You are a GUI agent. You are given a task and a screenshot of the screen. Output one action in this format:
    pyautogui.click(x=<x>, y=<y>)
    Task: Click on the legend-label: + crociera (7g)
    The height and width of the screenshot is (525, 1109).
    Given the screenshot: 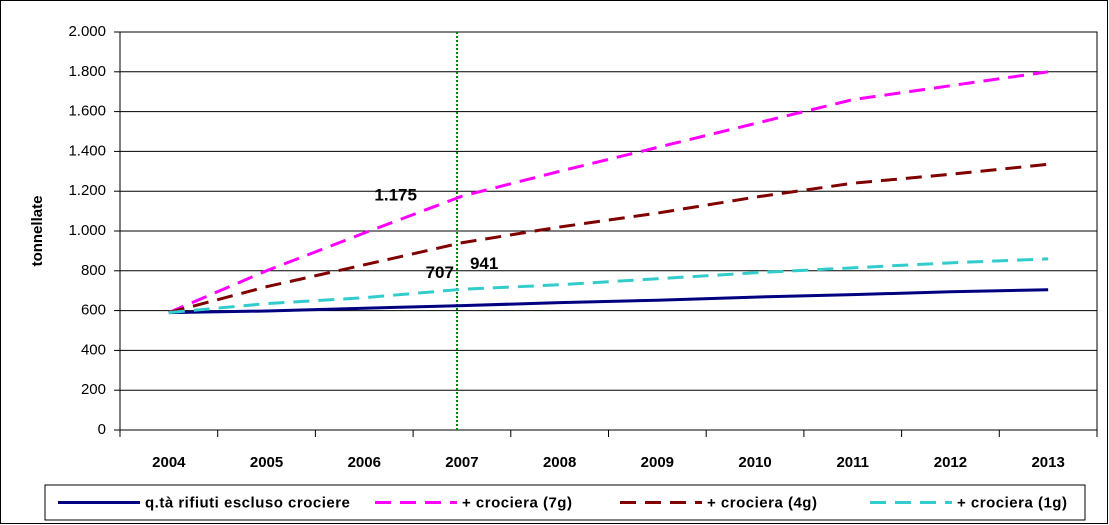 What is the action you would take?
    pyautogui.click(x=517, y=502)
    